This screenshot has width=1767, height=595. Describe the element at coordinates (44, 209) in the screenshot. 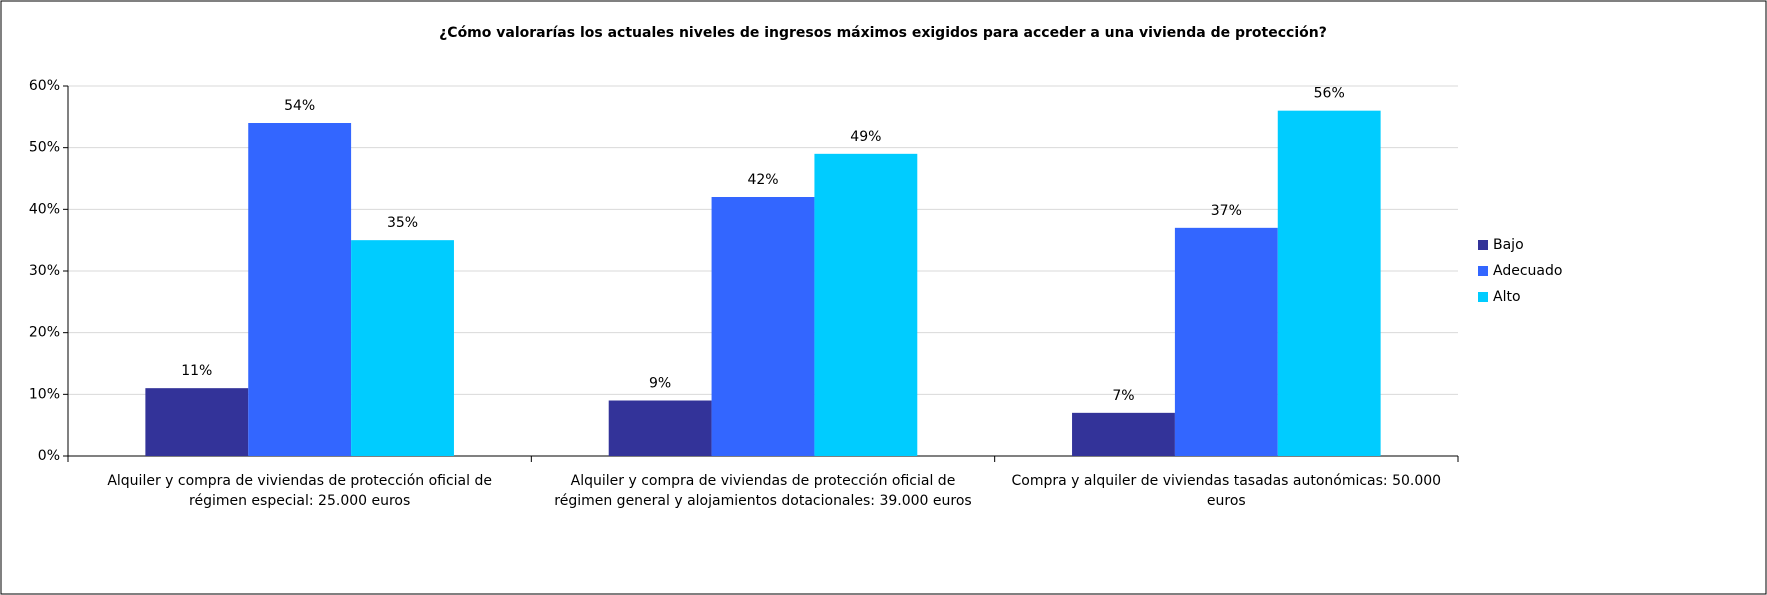

I see `y-tick-label: 40%` at that location.